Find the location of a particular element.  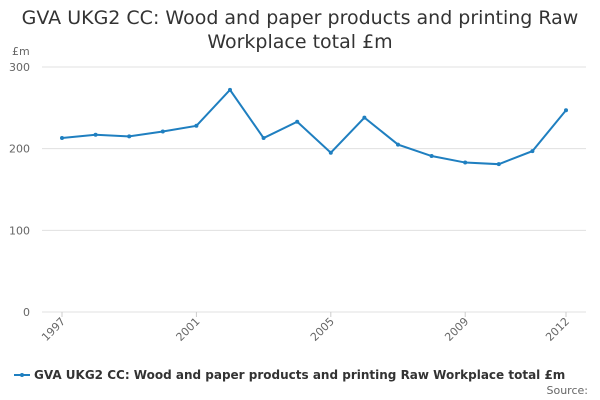

x-tick-label: 2009 is located at coordinates (456, 329).